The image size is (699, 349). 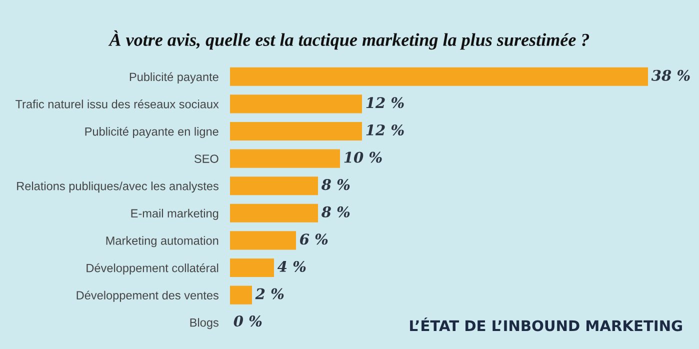 What do you see at coordinates (206, 158) in the screenshot?
I see `y-tick-label: SEO` at bounding box center [206, 158].